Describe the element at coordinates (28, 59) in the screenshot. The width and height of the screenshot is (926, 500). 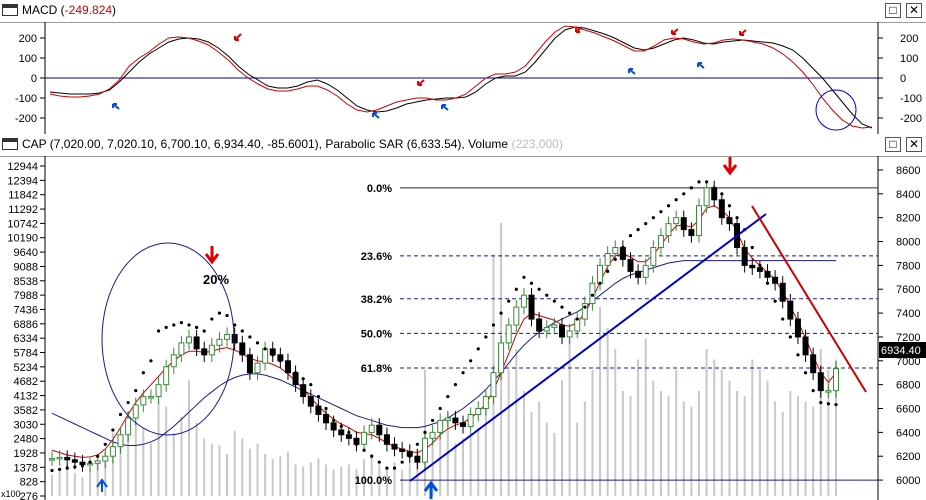
I see `macd-left-tick-label: 100` at that location.